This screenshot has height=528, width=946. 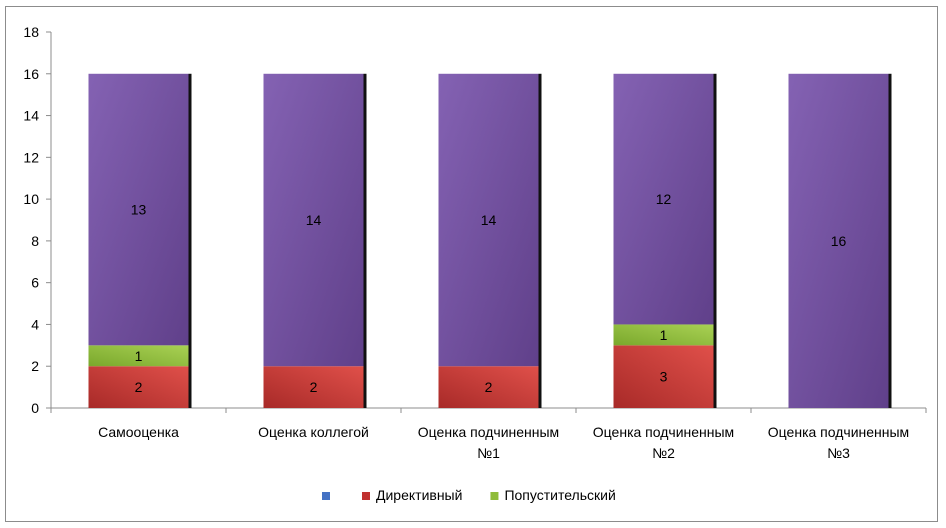 I want to click on data-label: 3, so click(x=664, y=377).